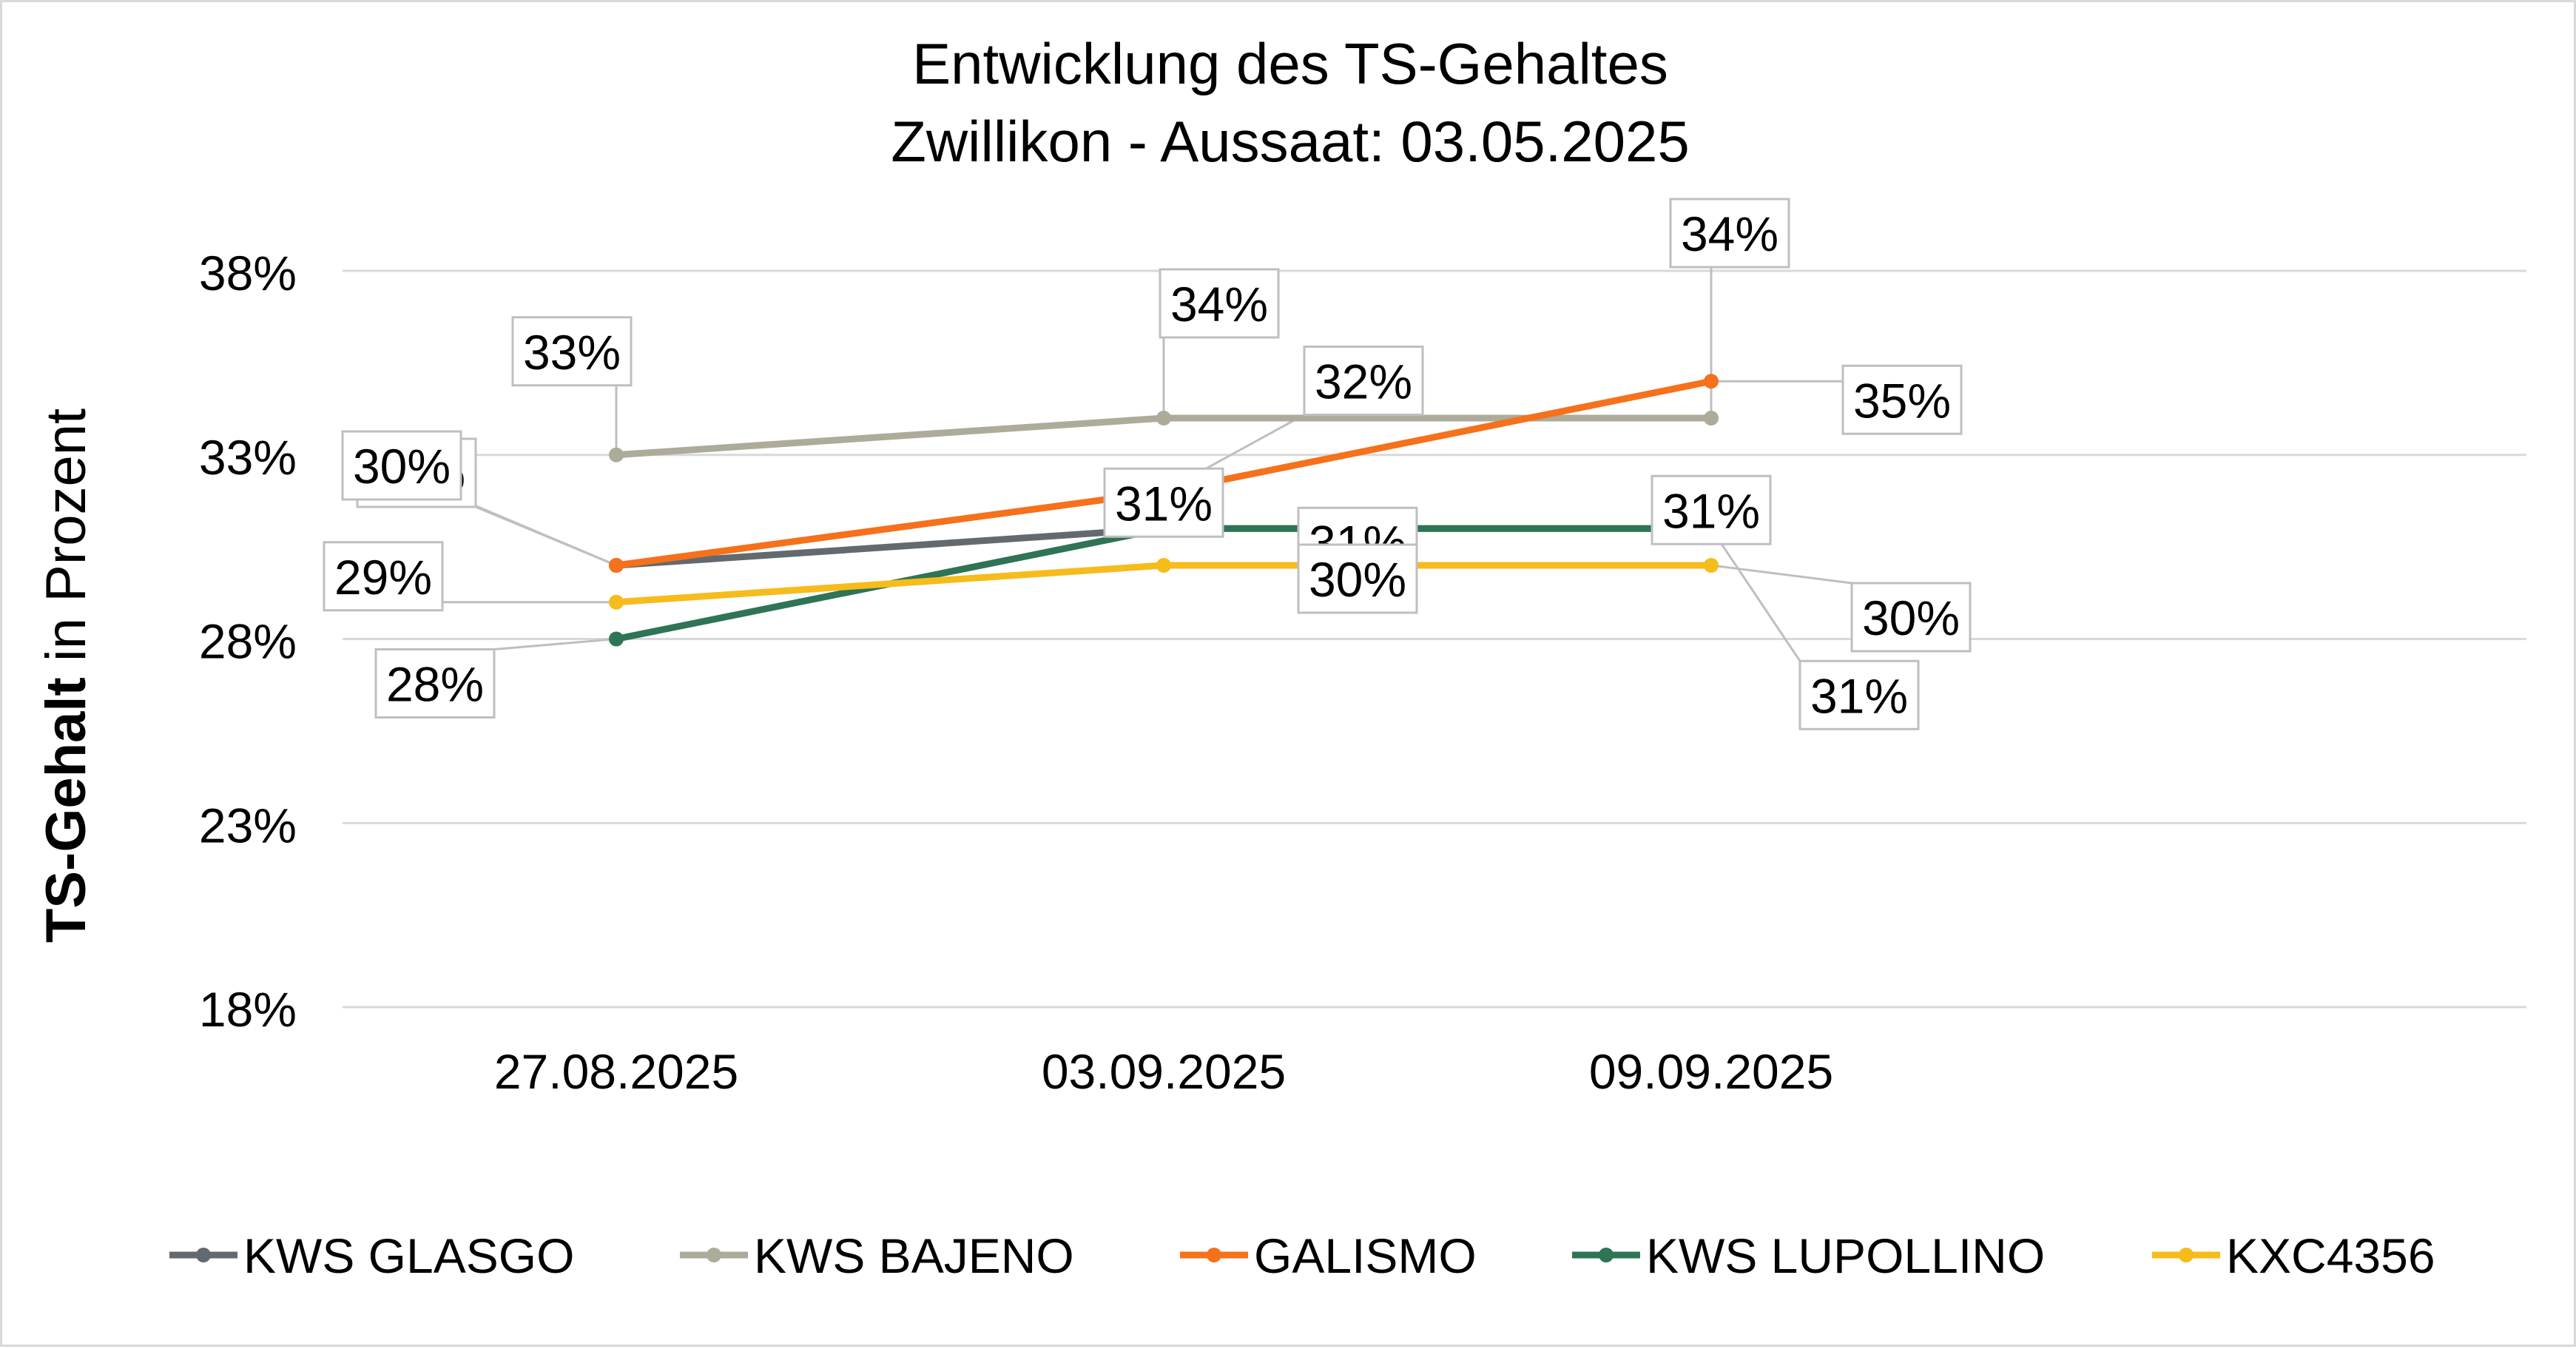 The height and width of the screenshot is (1349, 2576). What do you see at coordinates (1845, 1256) in the screenshot?
I see `legend-label: KWS LUPOLLINO` at bounding box center [1845, 1256].